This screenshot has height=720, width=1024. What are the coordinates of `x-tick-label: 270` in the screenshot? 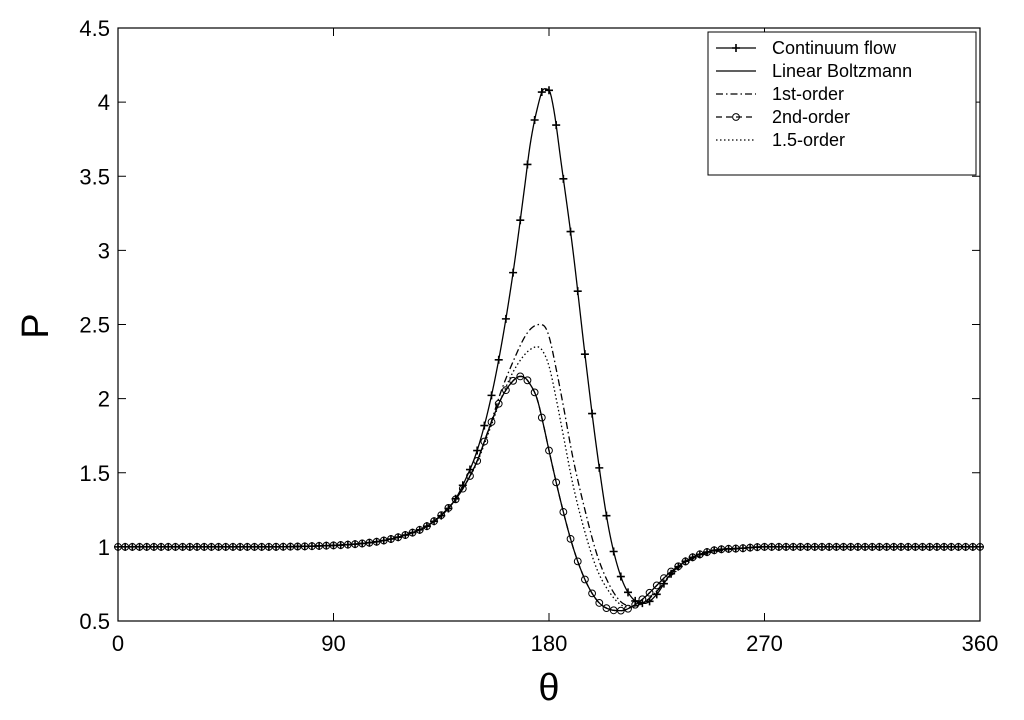 It's located at (764, 643).